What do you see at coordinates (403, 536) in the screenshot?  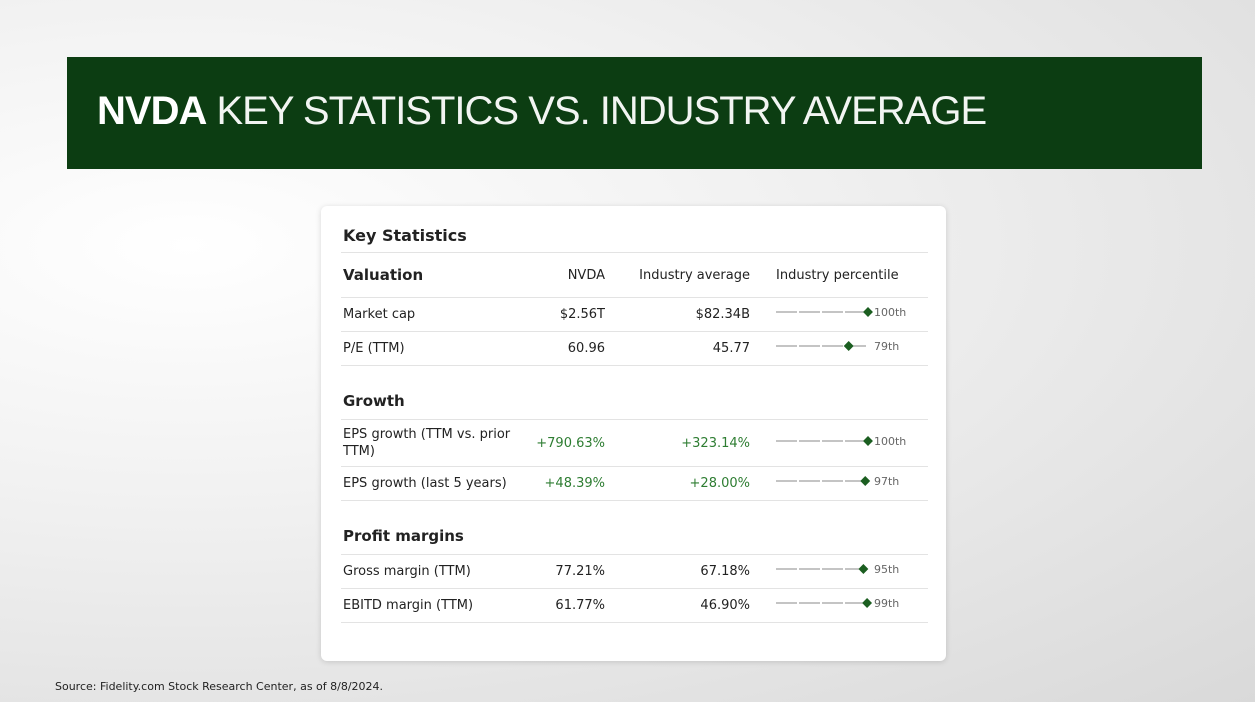 I see `section-name: Profit margins` at bounding box center [403, 536].